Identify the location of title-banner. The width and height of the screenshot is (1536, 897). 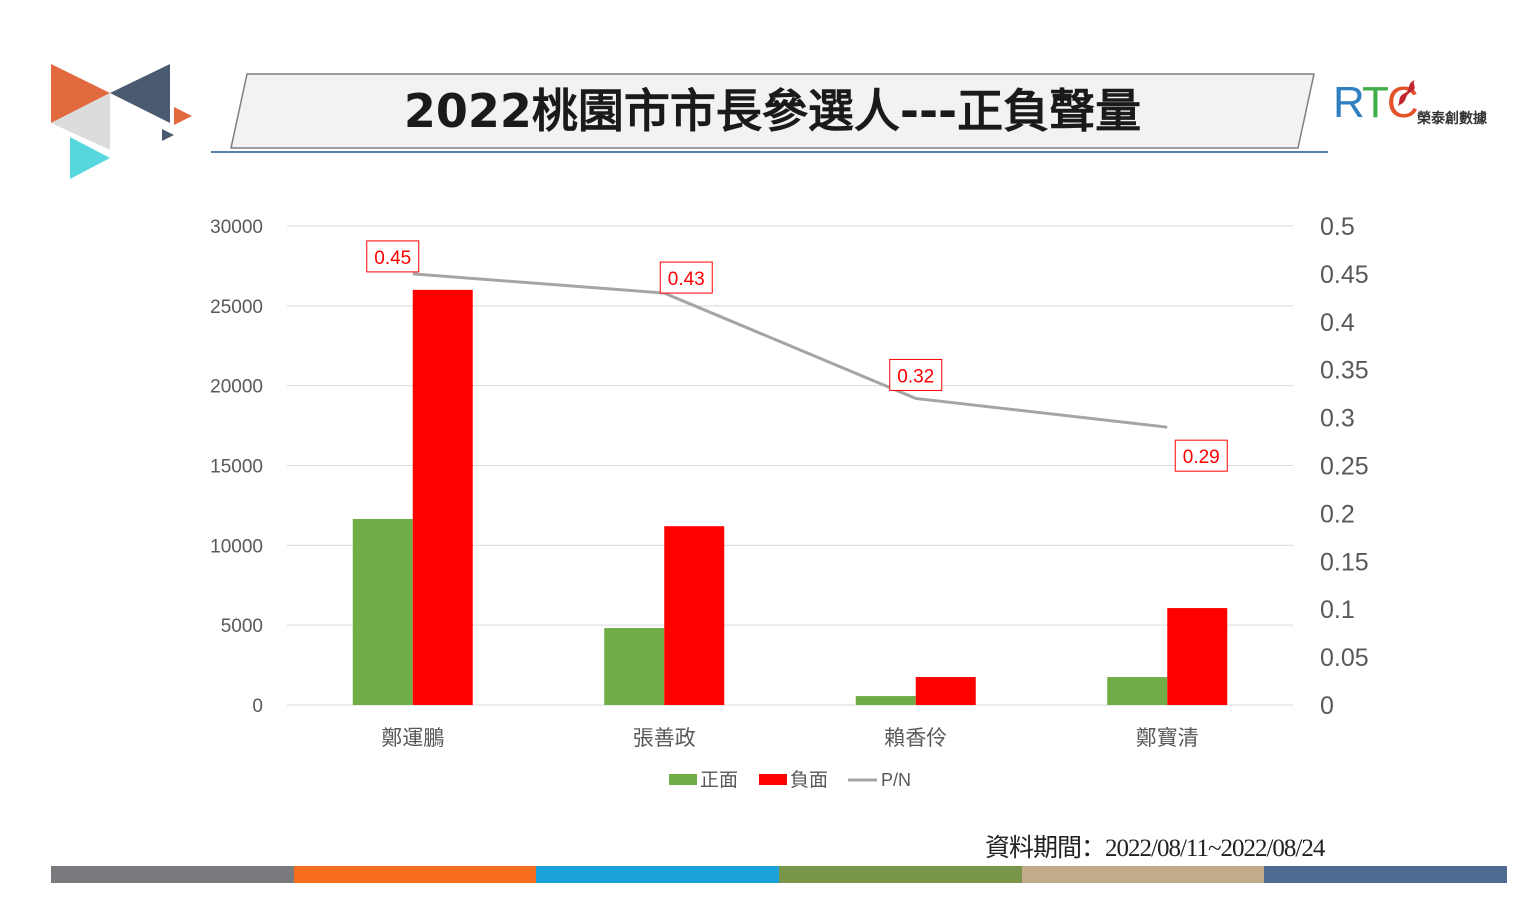
(772, 111).